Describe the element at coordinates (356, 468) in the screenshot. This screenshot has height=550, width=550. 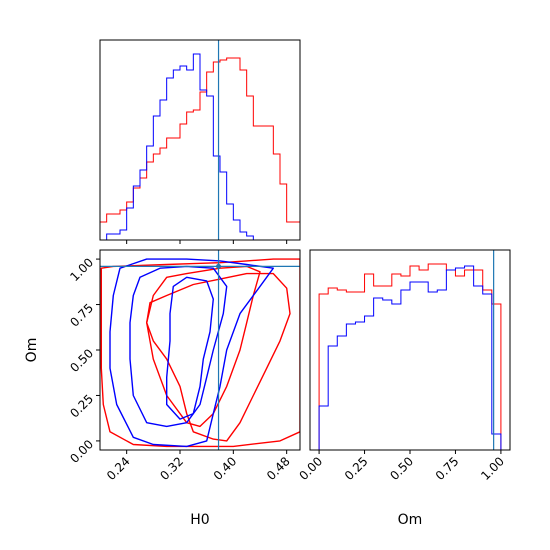
I see `om-marginal-tick-label: 0.25` at that location.